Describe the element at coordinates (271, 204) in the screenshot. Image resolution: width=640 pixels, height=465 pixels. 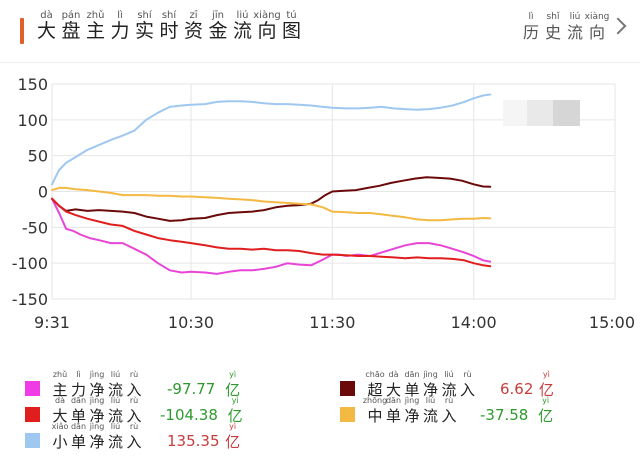
I see `series-line-medium` at that location.